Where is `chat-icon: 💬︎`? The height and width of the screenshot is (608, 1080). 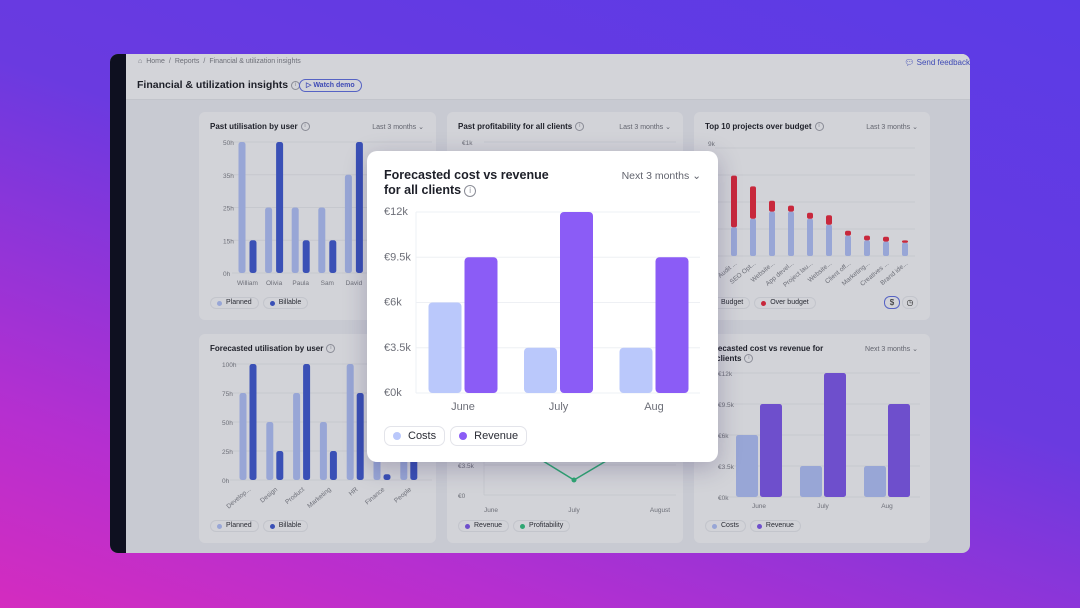 chat-icon: 💬︎ is located at coordinates (910, 62).